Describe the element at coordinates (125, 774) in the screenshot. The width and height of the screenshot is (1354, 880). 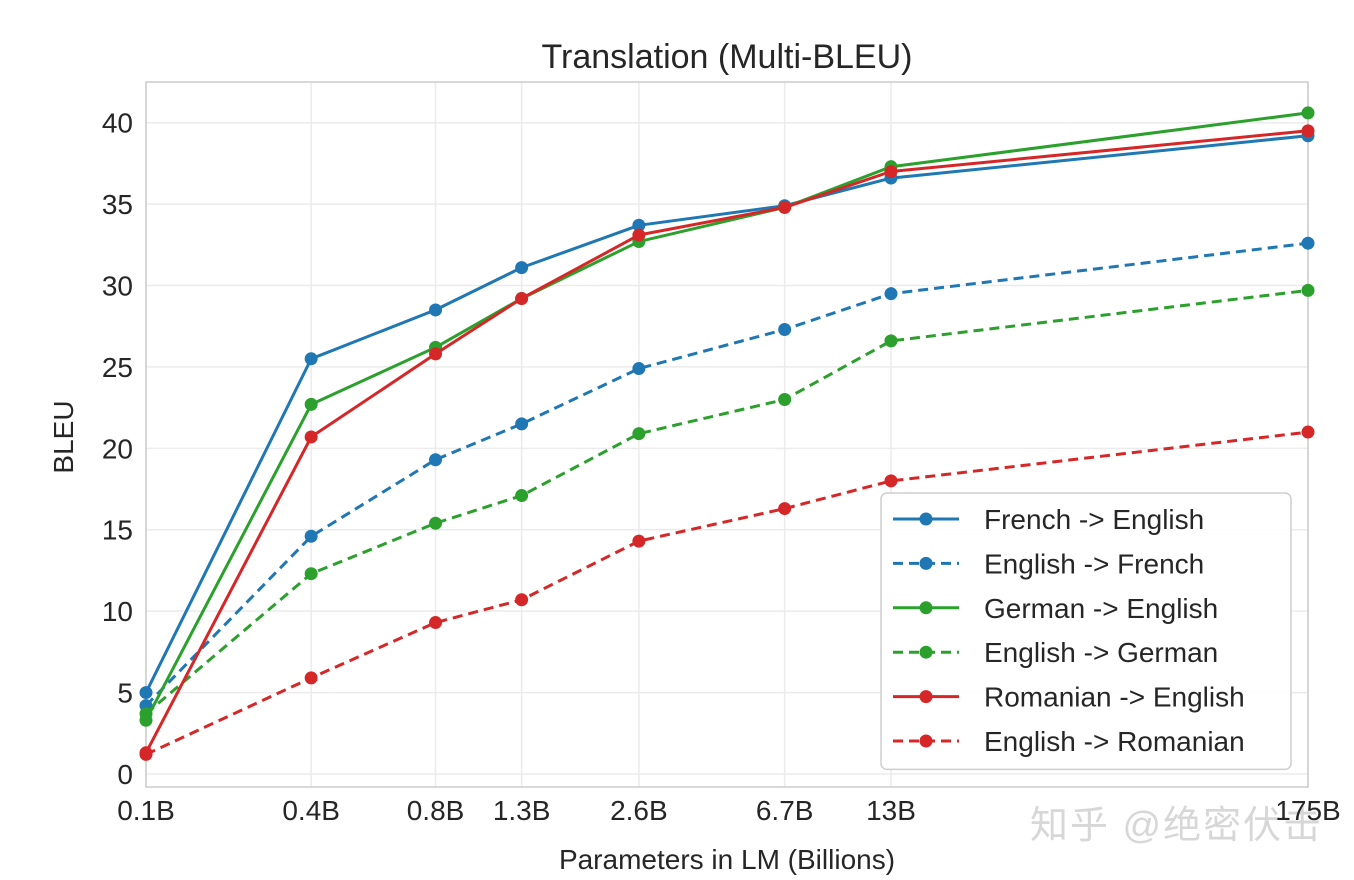
I see `y-tick-label: 0` at that location.